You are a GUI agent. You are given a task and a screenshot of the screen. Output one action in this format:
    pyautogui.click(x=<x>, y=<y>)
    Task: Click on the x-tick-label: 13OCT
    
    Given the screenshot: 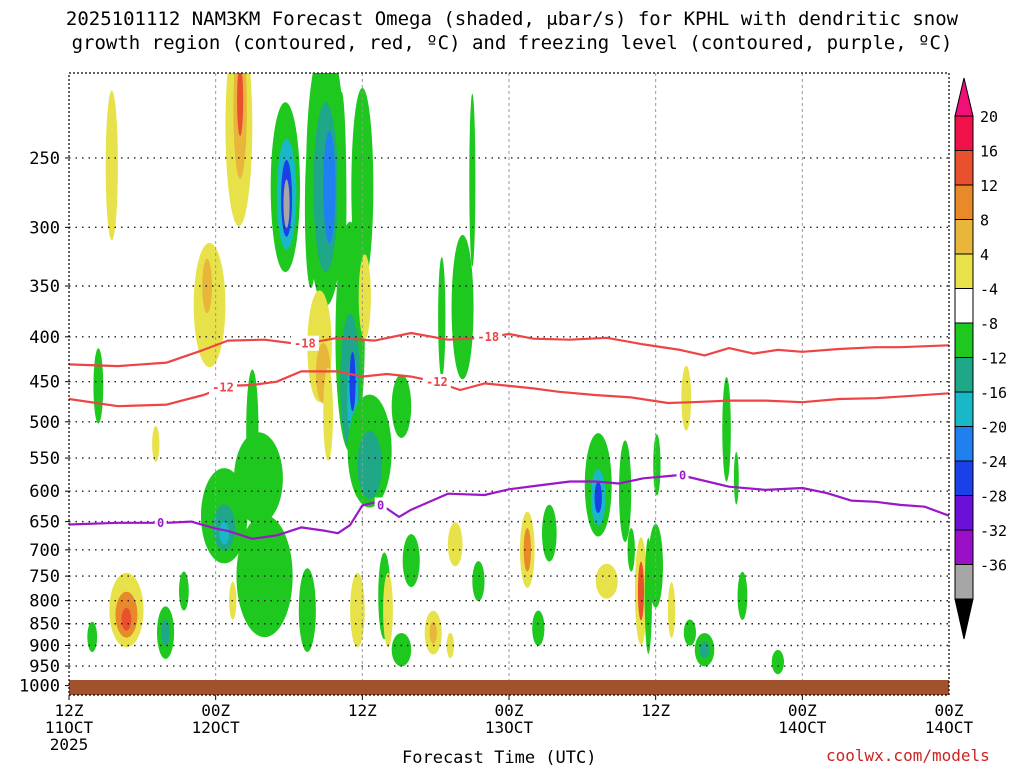 What is the action you would take?
    pyautogui.click(x=509, y=727)
    